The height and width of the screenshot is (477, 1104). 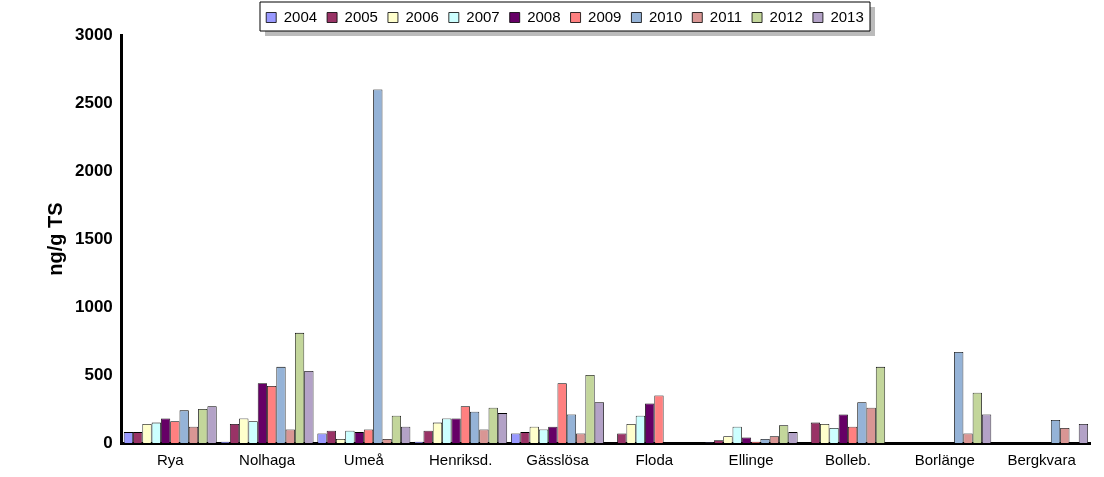 I want to click on legend-label: 2013, so click(x=847, y=16).